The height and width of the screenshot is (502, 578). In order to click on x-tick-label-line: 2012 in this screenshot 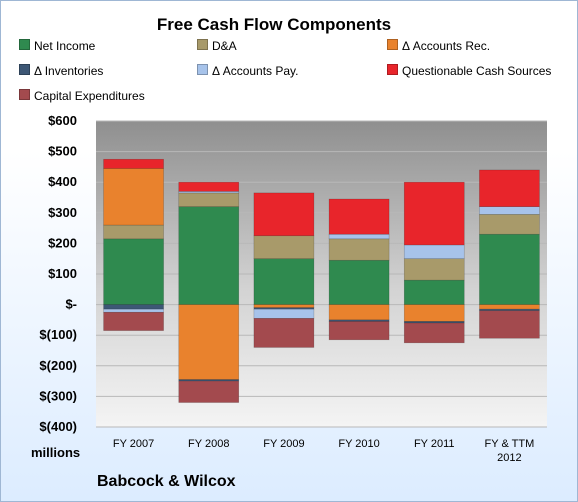, I will do `click(509, 458)`.